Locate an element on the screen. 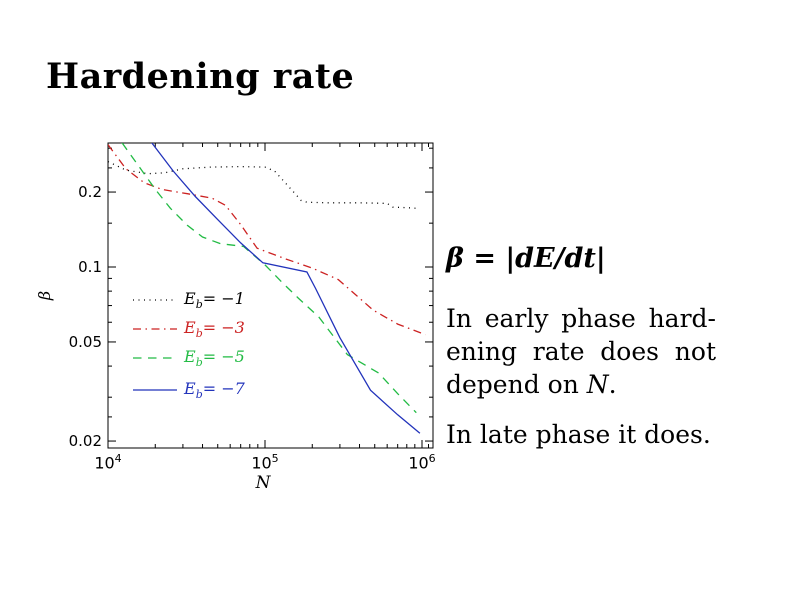 This screenshot has width=800, height=600. paragraph-line: In late phase it does. is located at coordinates (578, 434).